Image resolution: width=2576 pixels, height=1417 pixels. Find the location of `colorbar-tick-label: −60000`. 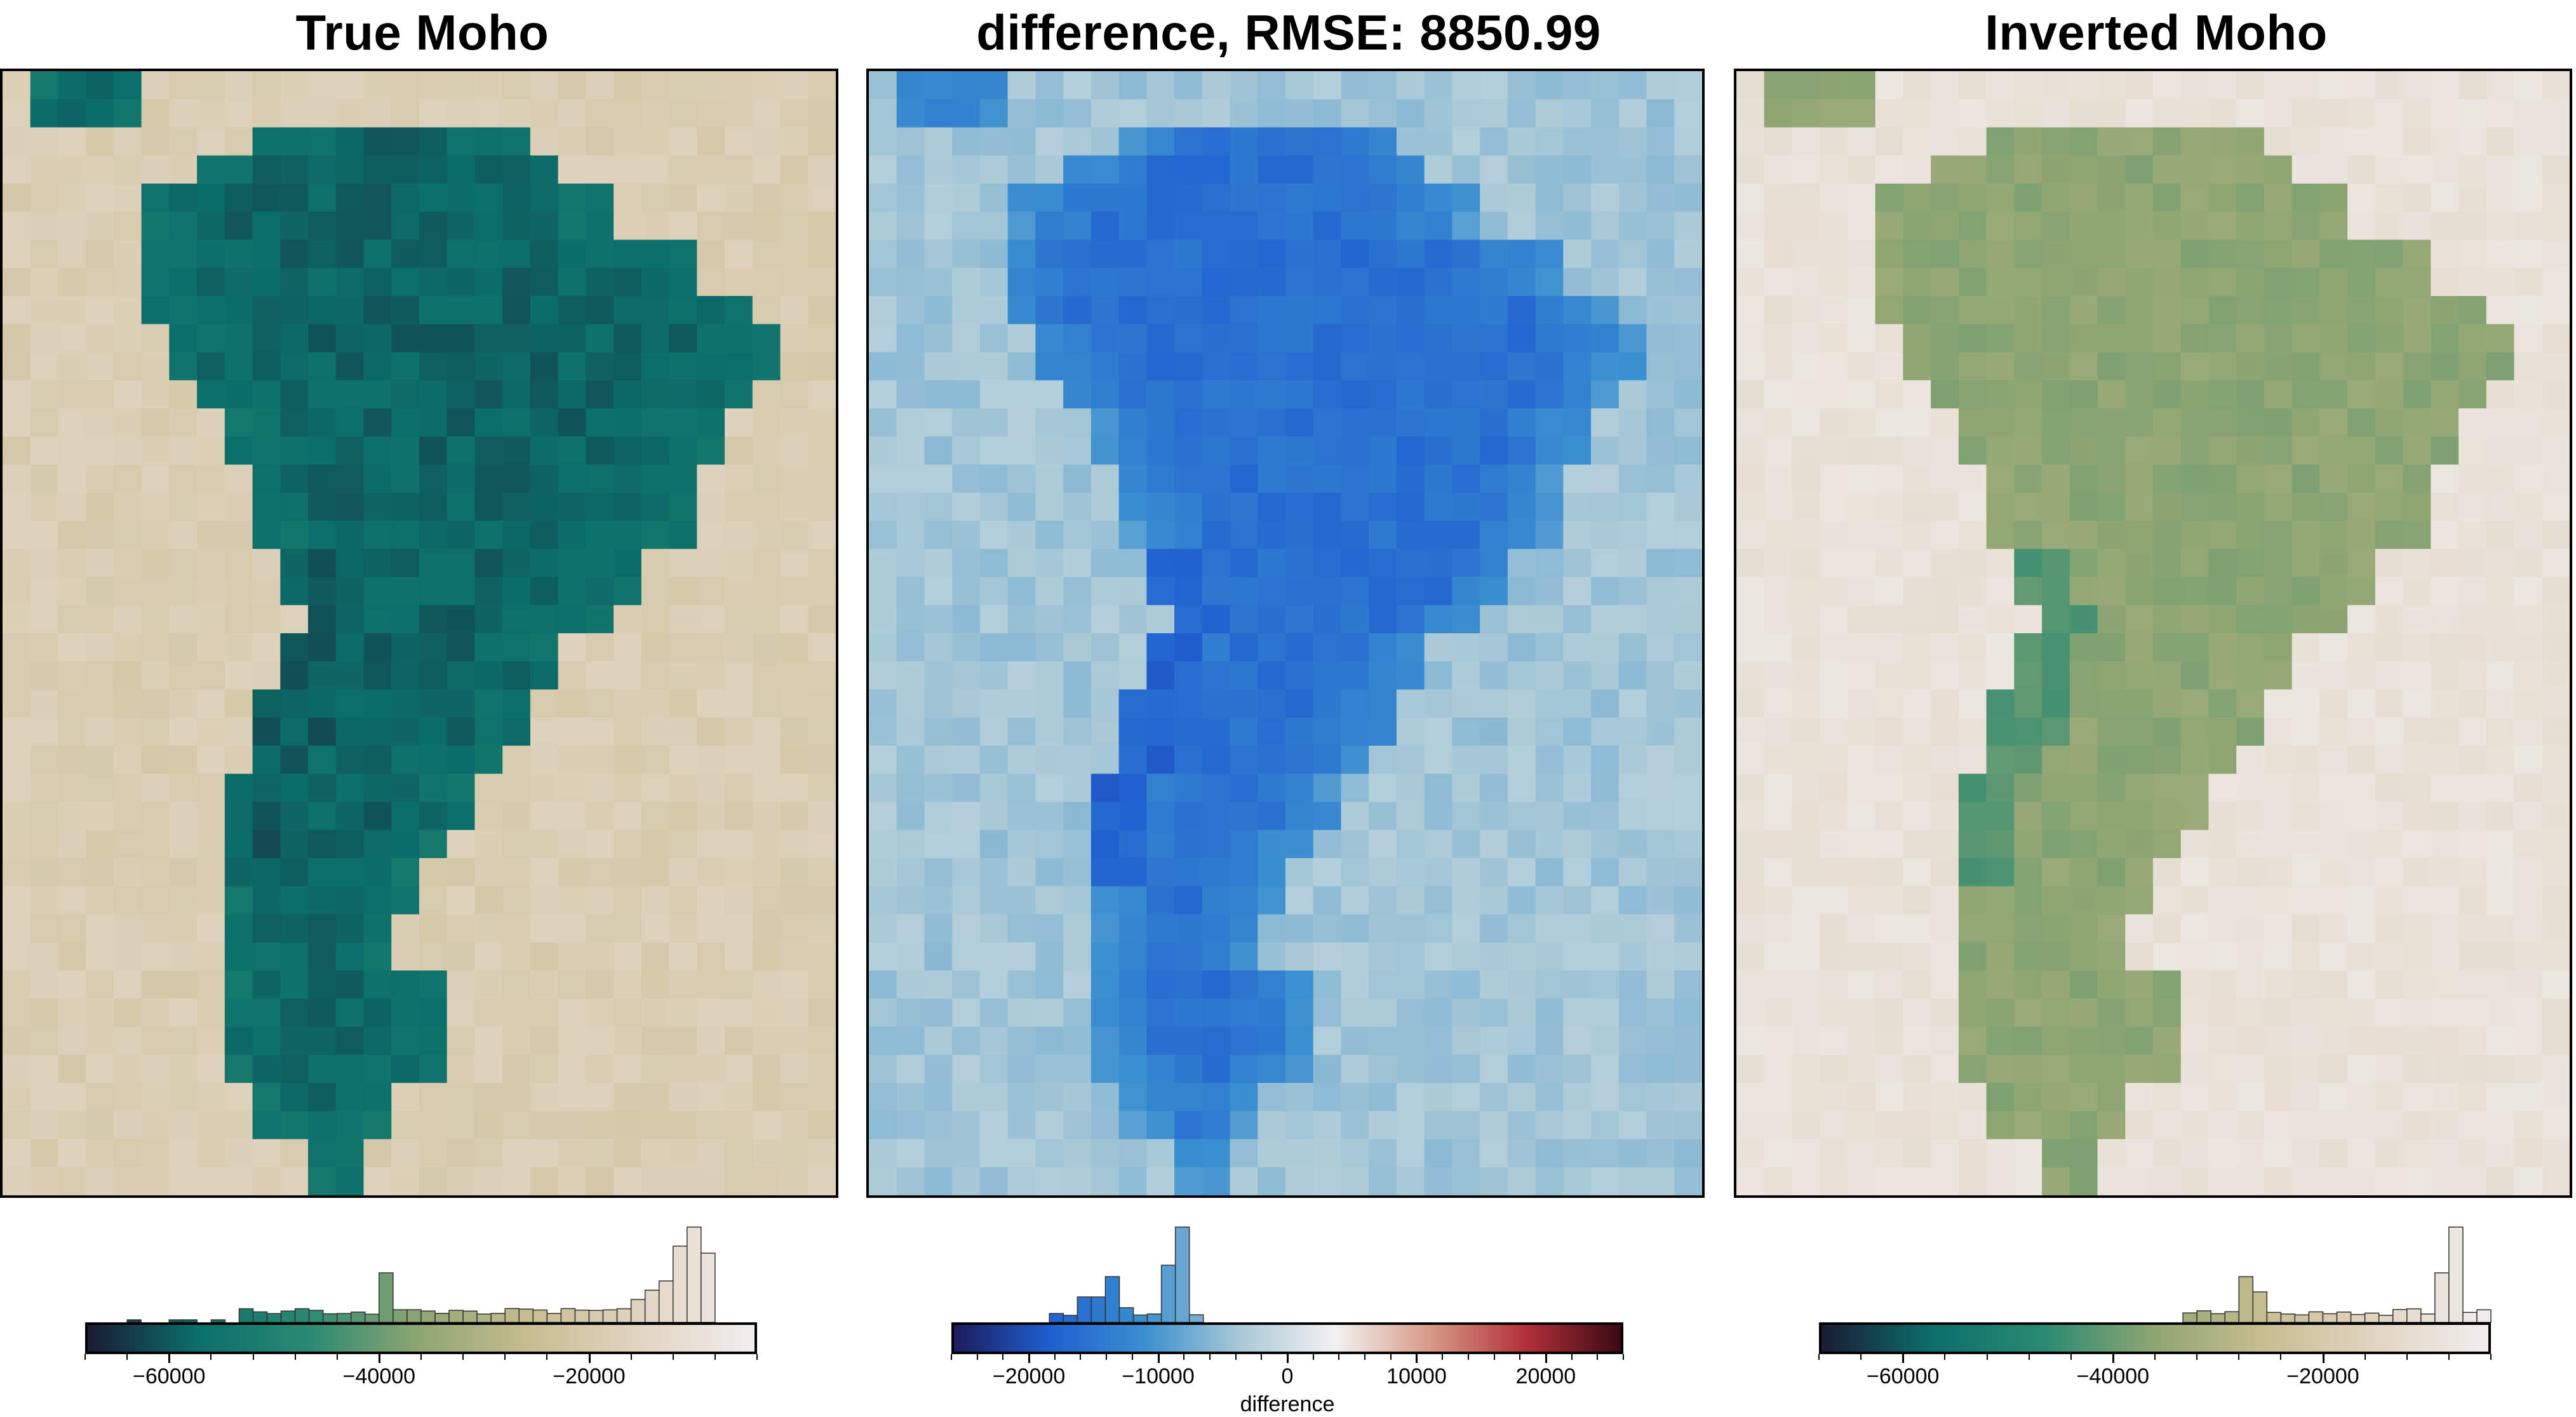

colorbar-tick-label: −60000 is located at coordinates (1903, 1376).